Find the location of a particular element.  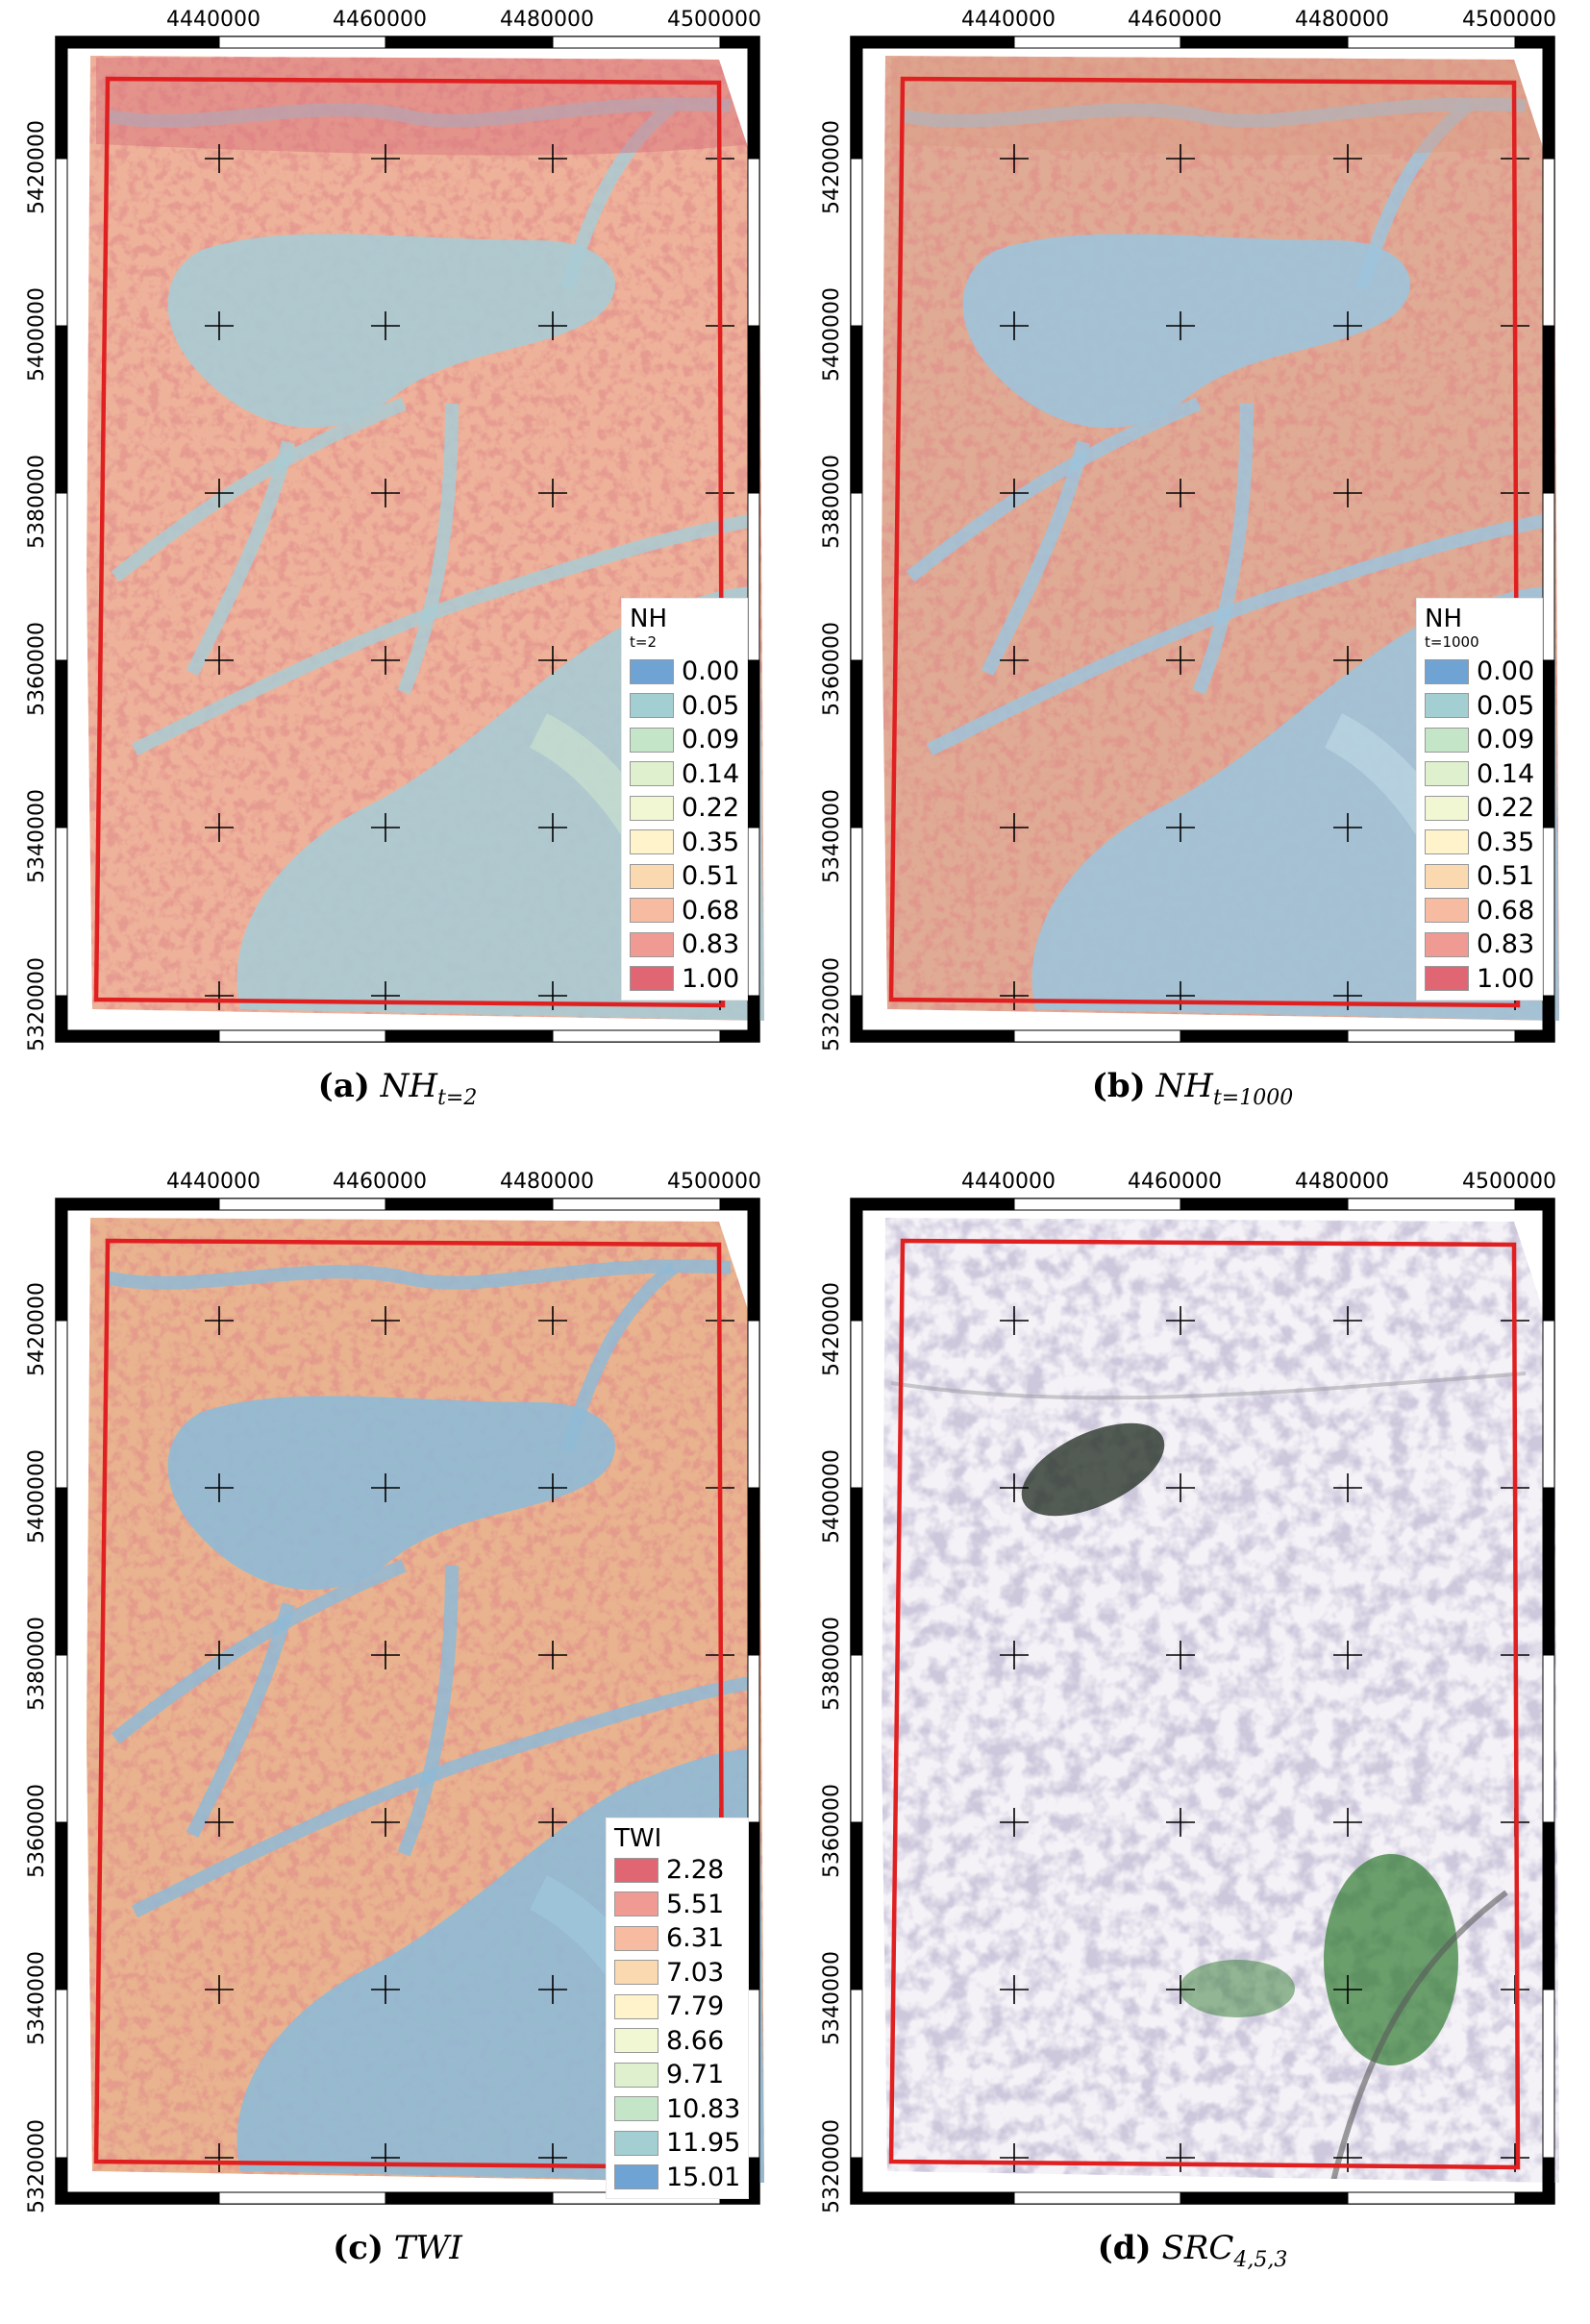

legend-value: 2.28 is located at coordinates (695, 1870).